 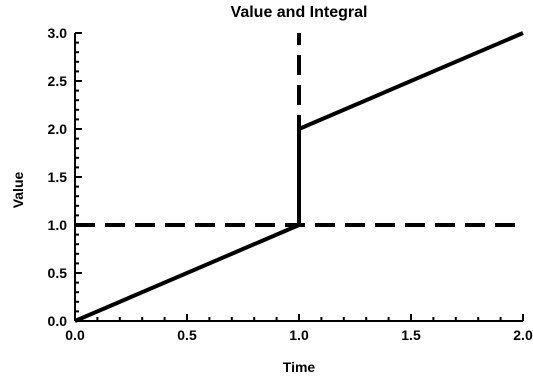 What do you see at coordinates (299, 12) in the screenshot?
I see `chart-title: Value and Integral` at bounding box center [299, 12].